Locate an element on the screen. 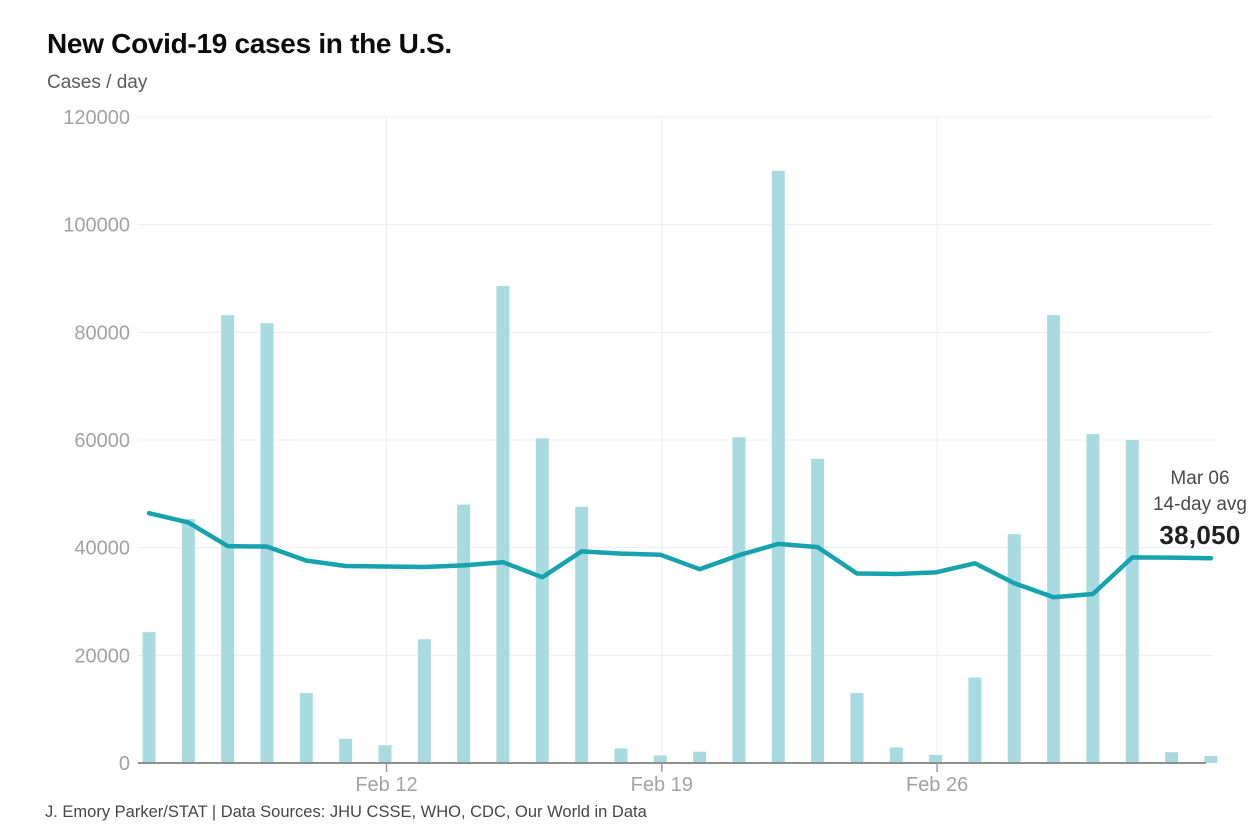 This screenshot has height=834, width=1252. annotation-date: Mar 06 is located at coordinates (1200, 478).